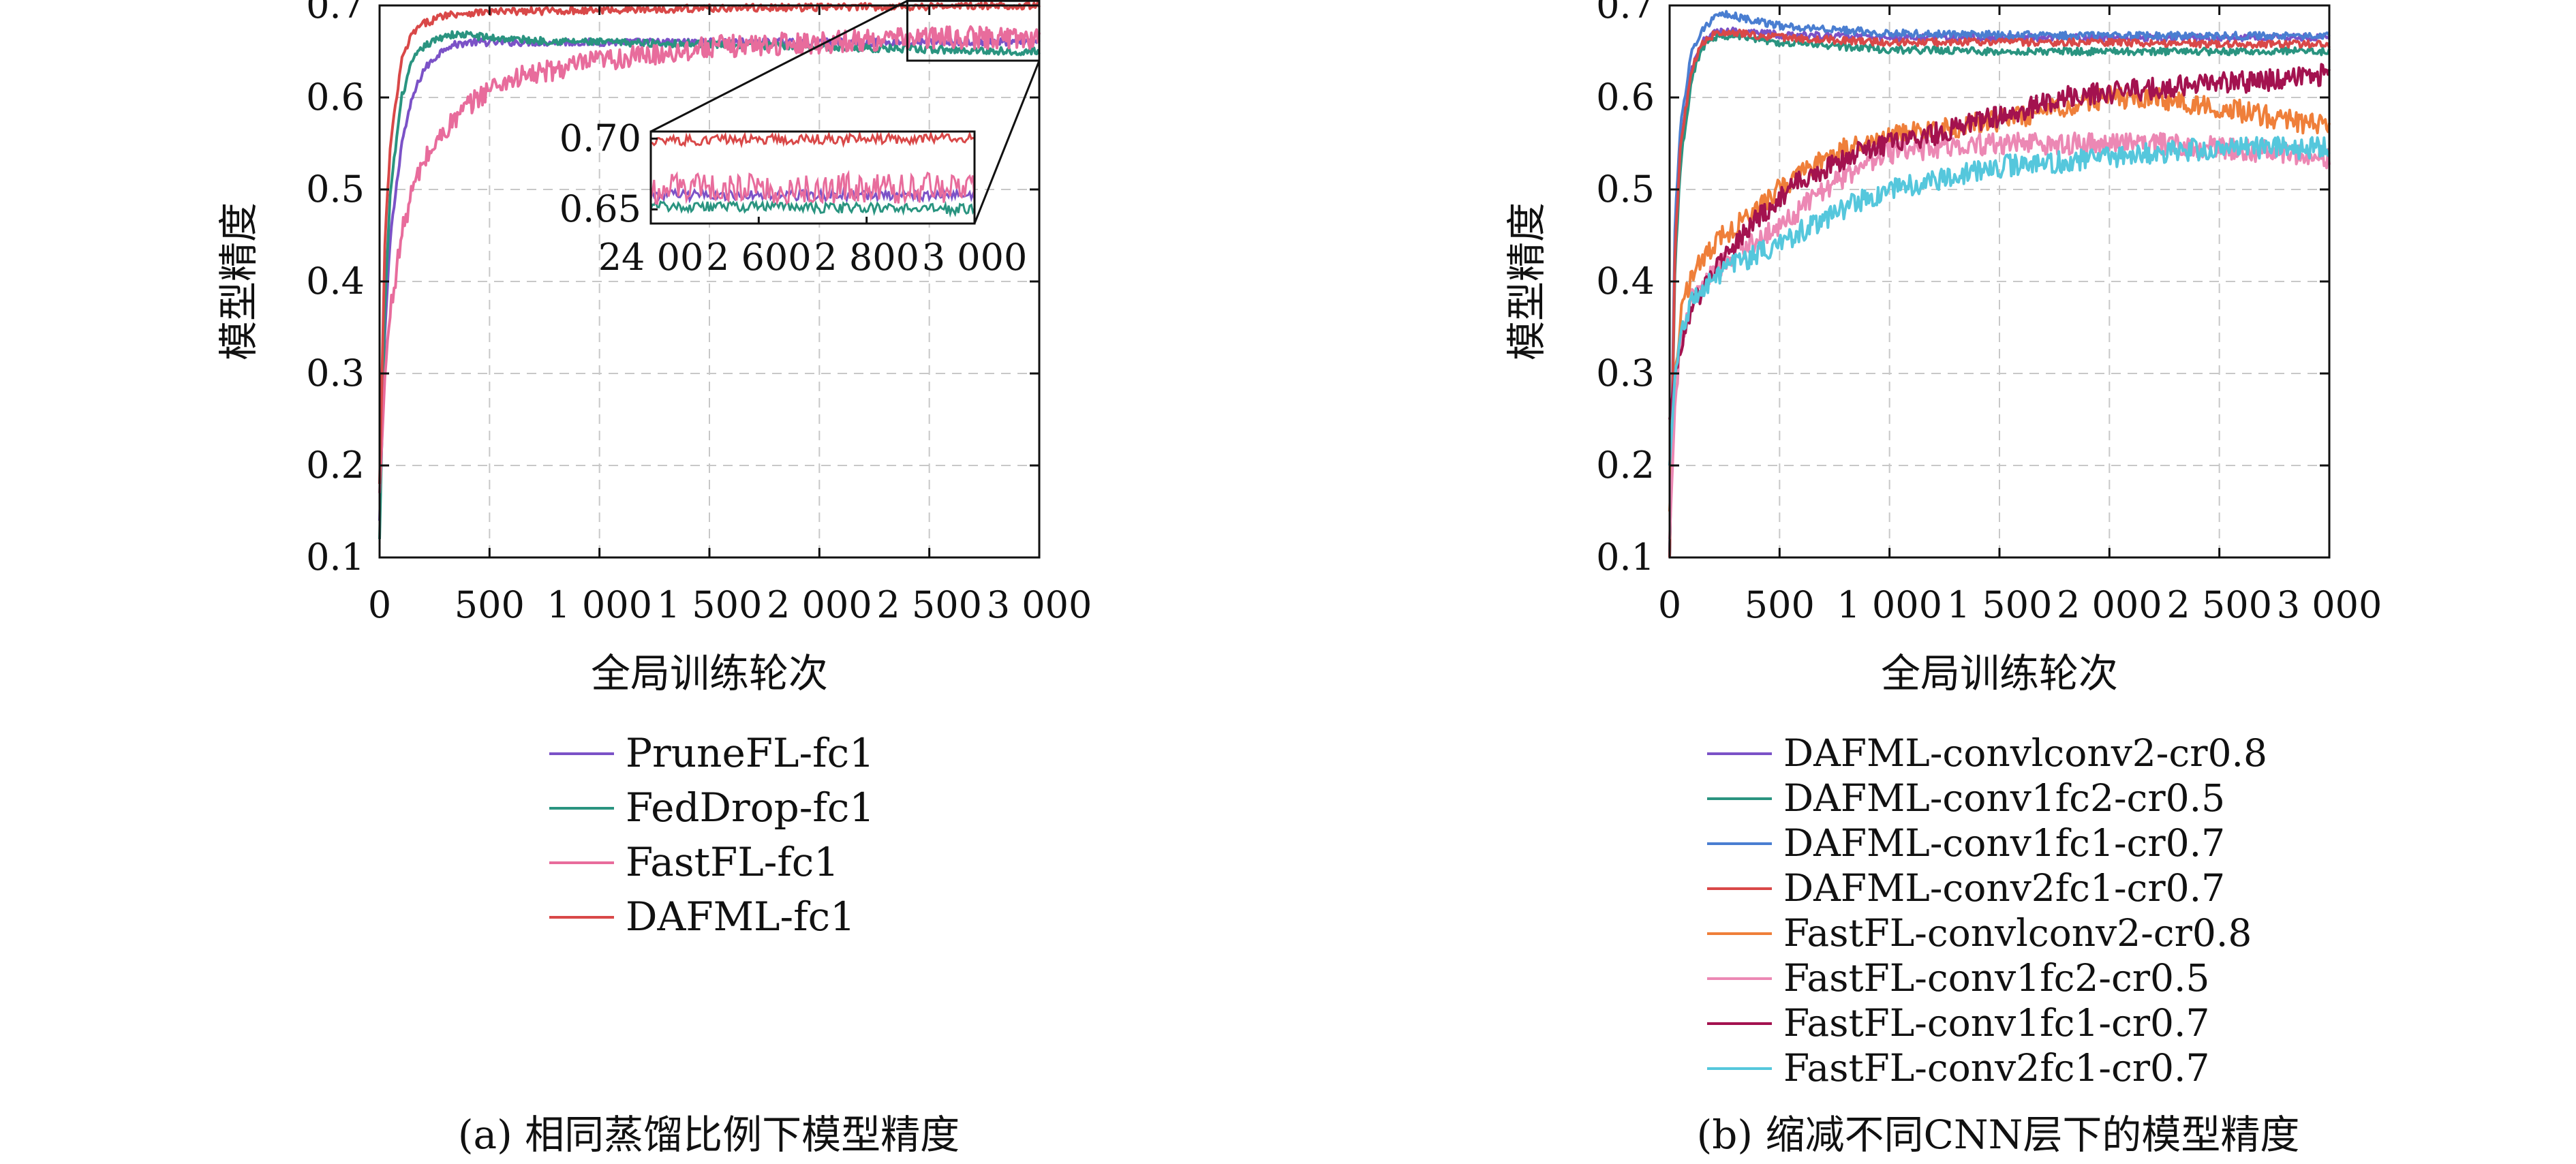 The image size is (2576, 1164). I want to click on legend-label: FastFL-conv1fc1-cr0.7, so click(1996, 1023).